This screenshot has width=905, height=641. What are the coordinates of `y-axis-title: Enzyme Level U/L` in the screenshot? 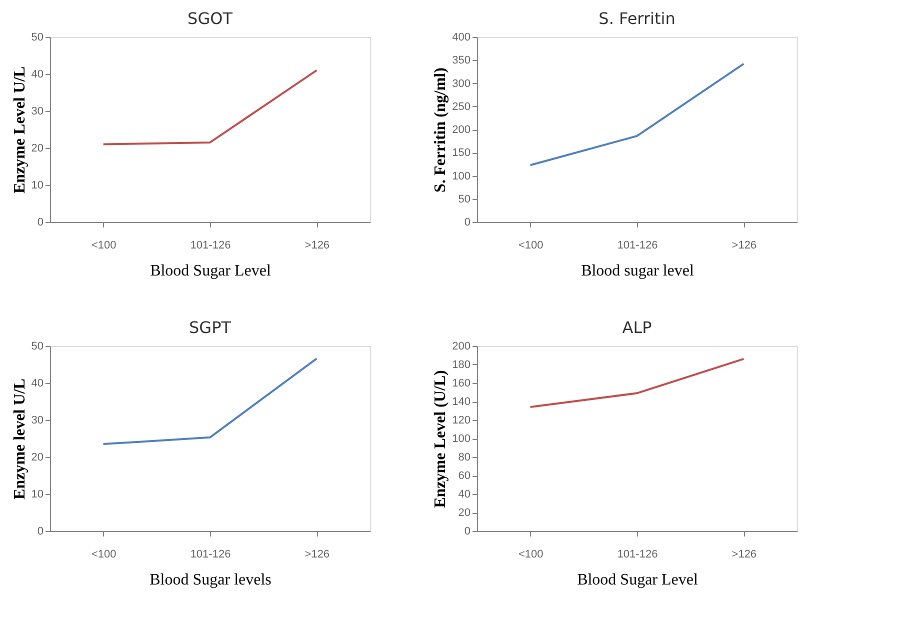 It's located at (19, 130).